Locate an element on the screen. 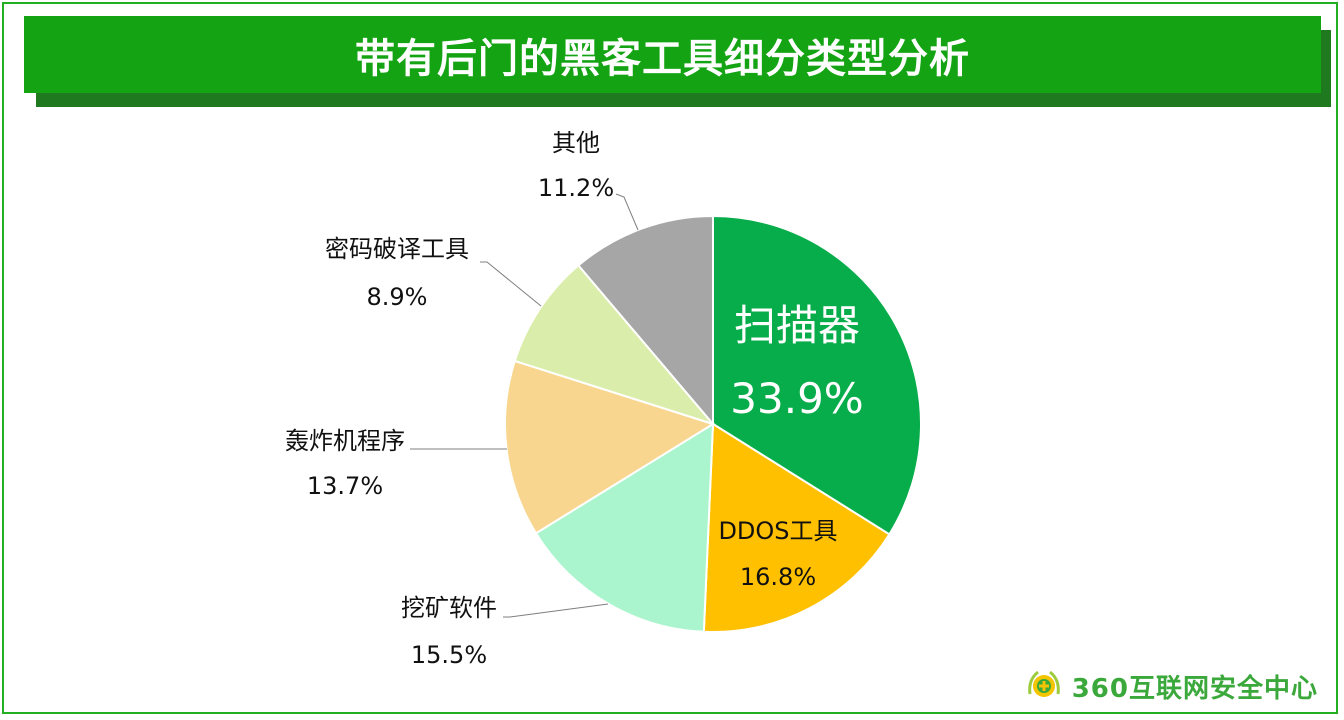 Image resolution: width=1344 pixels, height=720 pixels. slice-label: 轰炸机程序 is located at coordinates (345, 441).